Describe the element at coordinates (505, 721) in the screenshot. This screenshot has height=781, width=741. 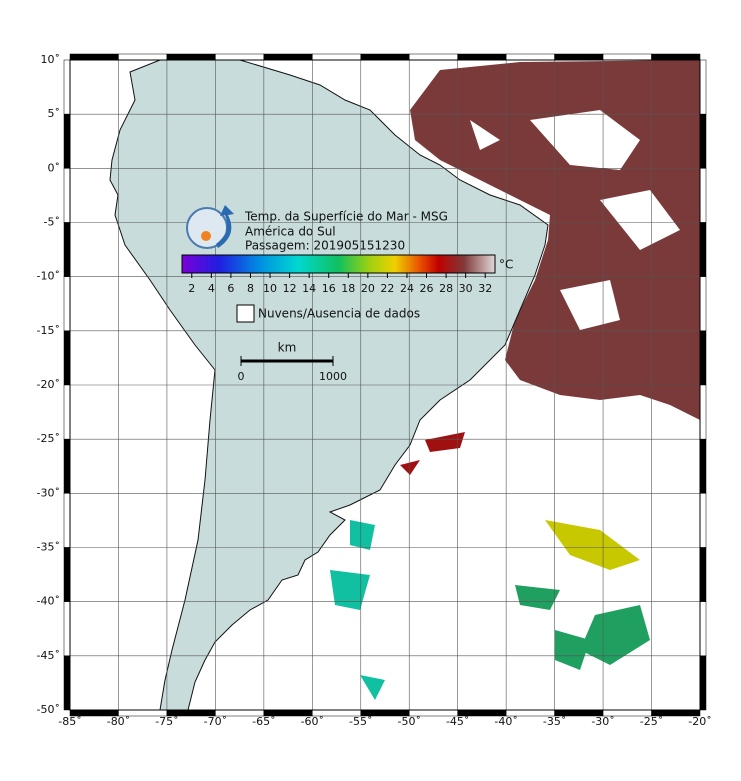
I see `lon-label: -40˚` at that location.